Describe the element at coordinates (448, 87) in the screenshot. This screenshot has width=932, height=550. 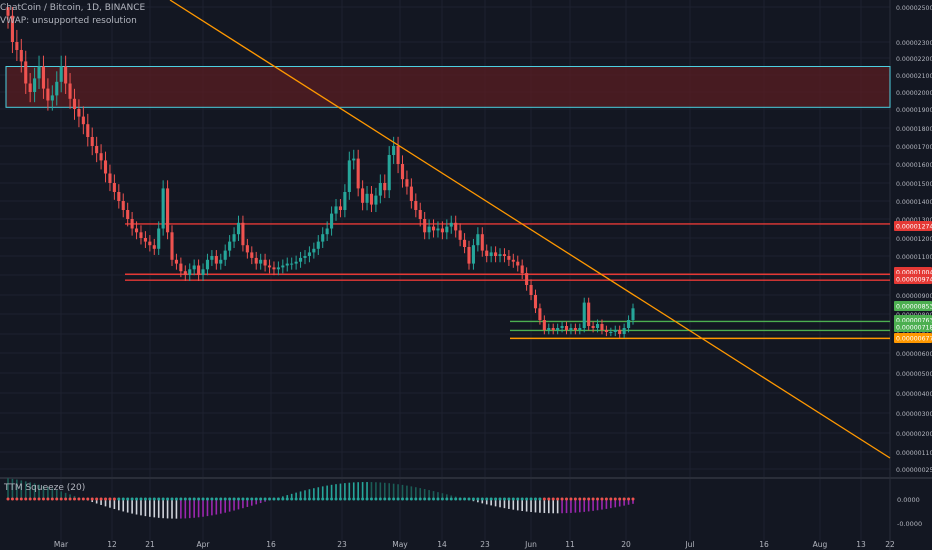
I see `resistance-zone` at that location.